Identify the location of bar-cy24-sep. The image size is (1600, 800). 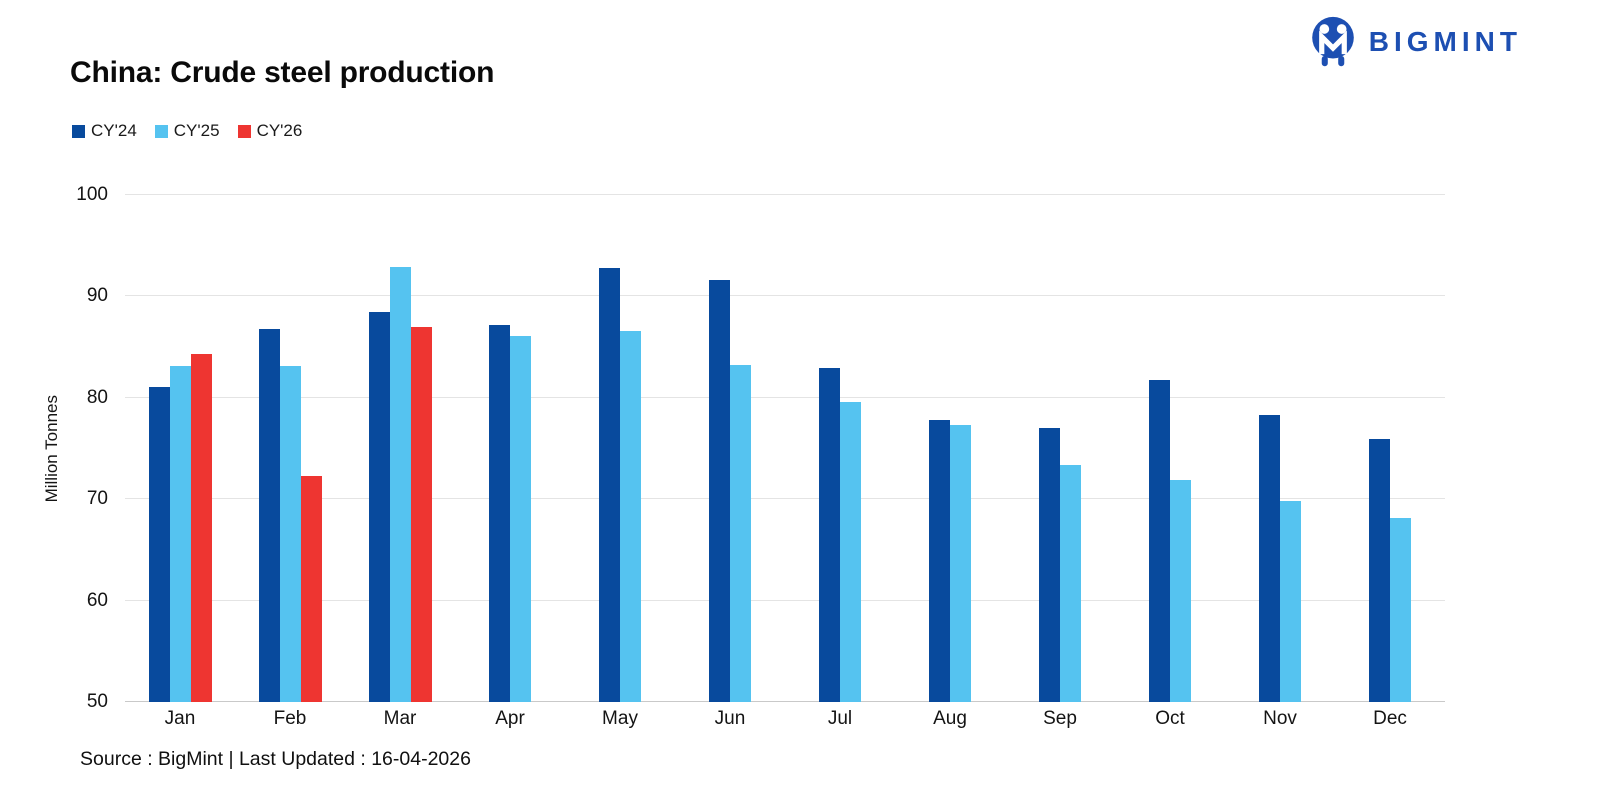
(1049, 565).